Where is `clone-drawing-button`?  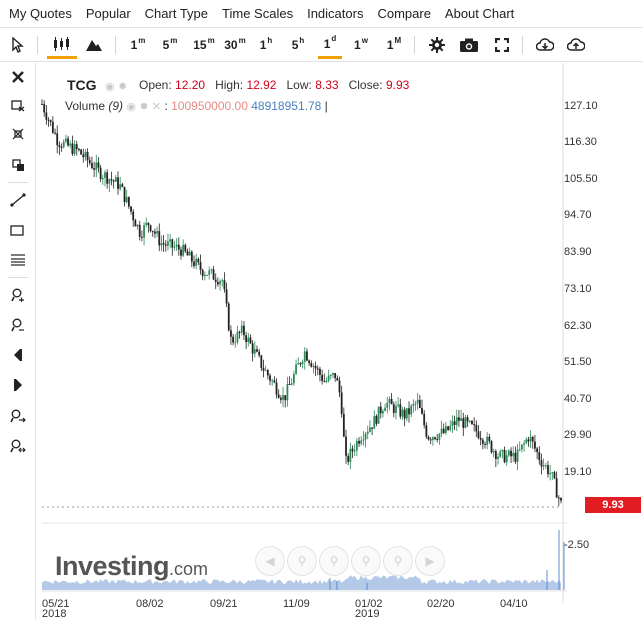 clone-drawing-button is located at coordinates (18, 165).